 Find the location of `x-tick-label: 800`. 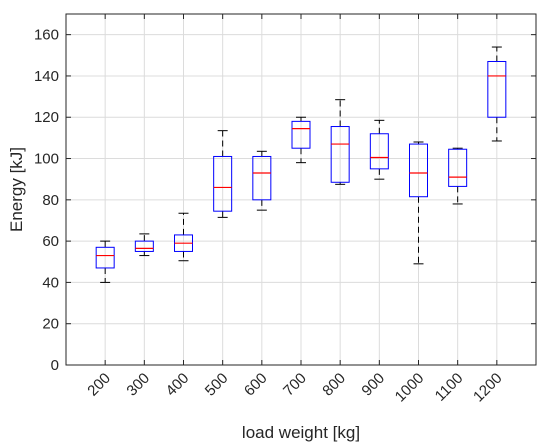

x-tick-label: 800 is located at coordinates (334, 385).